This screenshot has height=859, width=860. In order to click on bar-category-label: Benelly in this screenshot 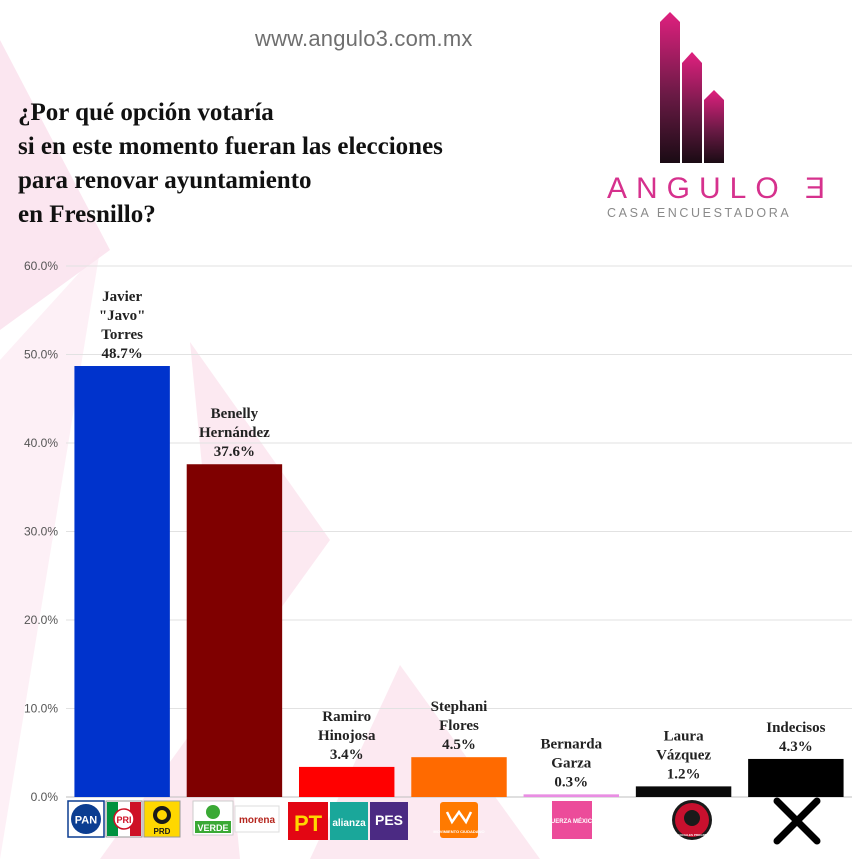, I will do `click(235, 414)`.